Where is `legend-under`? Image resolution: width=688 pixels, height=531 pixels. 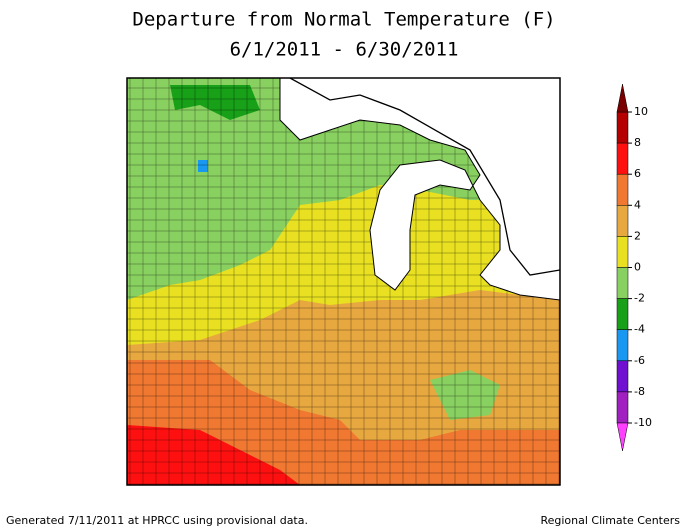 legend-under is located at coordinates (622, 437).